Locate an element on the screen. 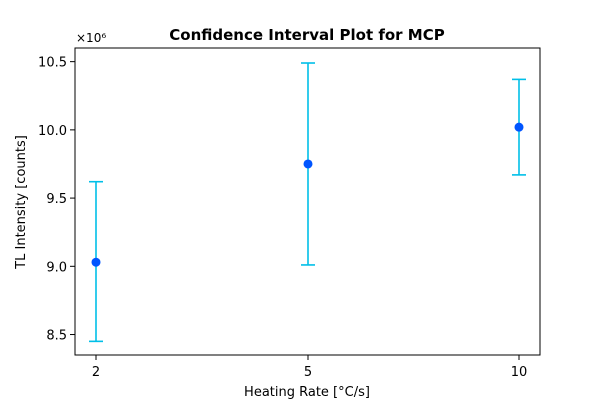 The height and width of the screenshot is (400, 600). y-tick-label: 10.5 is located at coordinates (52, 63).